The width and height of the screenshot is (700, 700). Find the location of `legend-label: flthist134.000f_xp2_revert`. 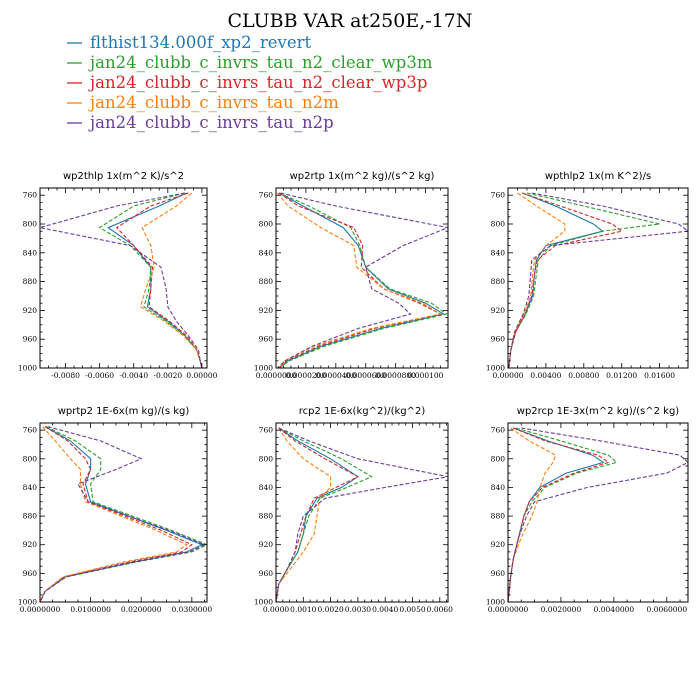

legend-label: flthist134.000f_xp2_revert is located at coordinates (200, 42).